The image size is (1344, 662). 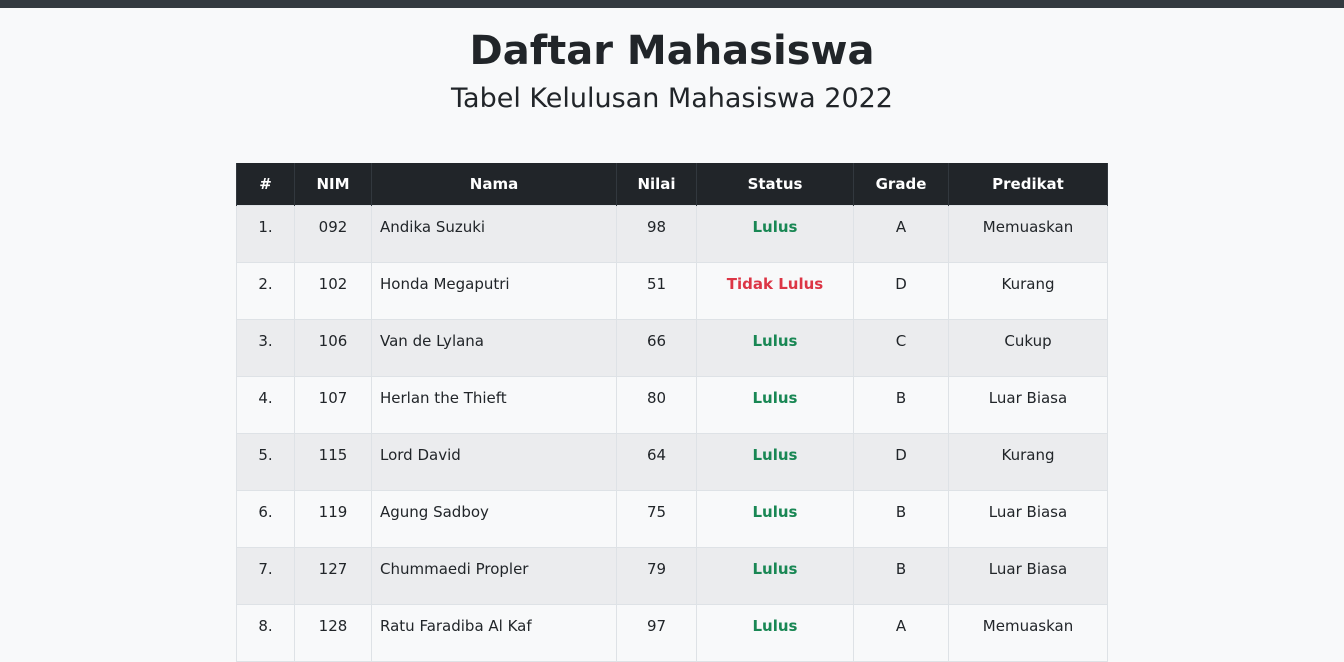 What do you see at coordinates (265, 347) in the screenshot?
I see `cell-number: 3.` at bounding box center [265, 347].